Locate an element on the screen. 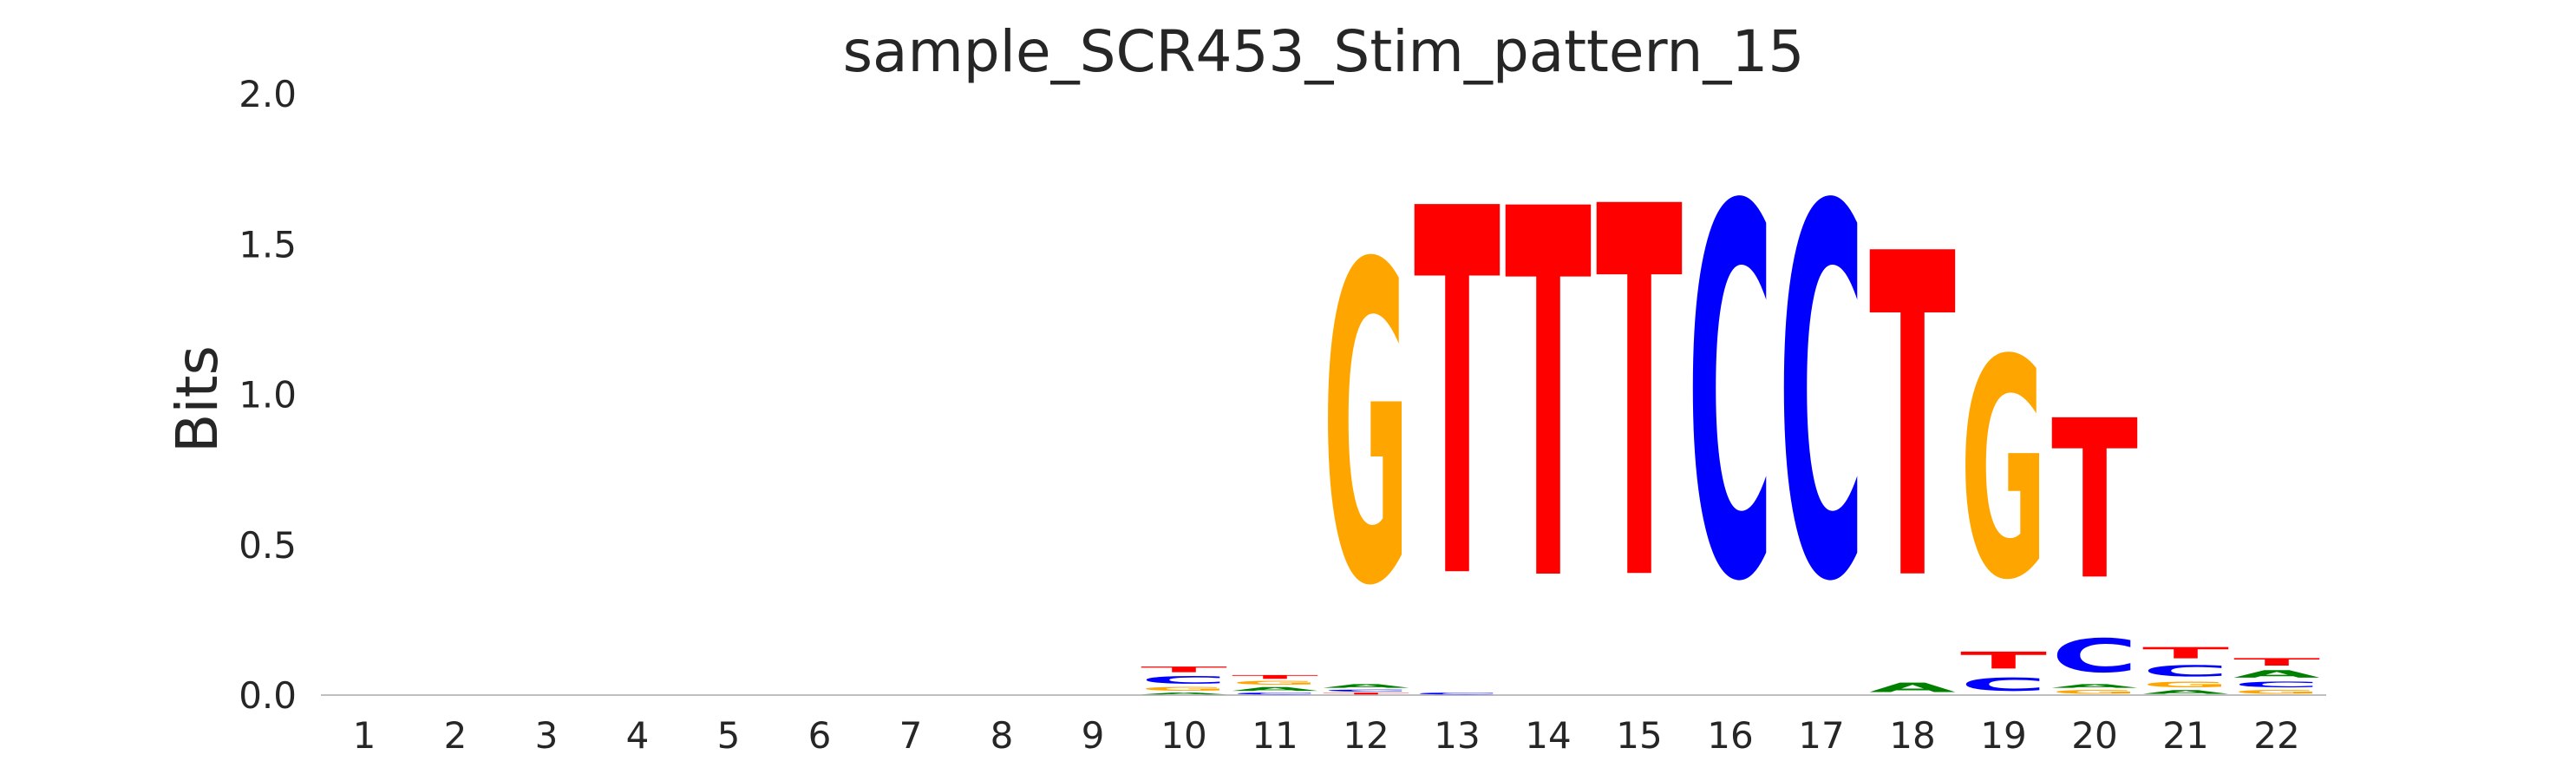 This screenshot has height=781, width=2576. chart-title: sample_SCR453_Stim_pattern_15 is located at coordinates (1324, 51).